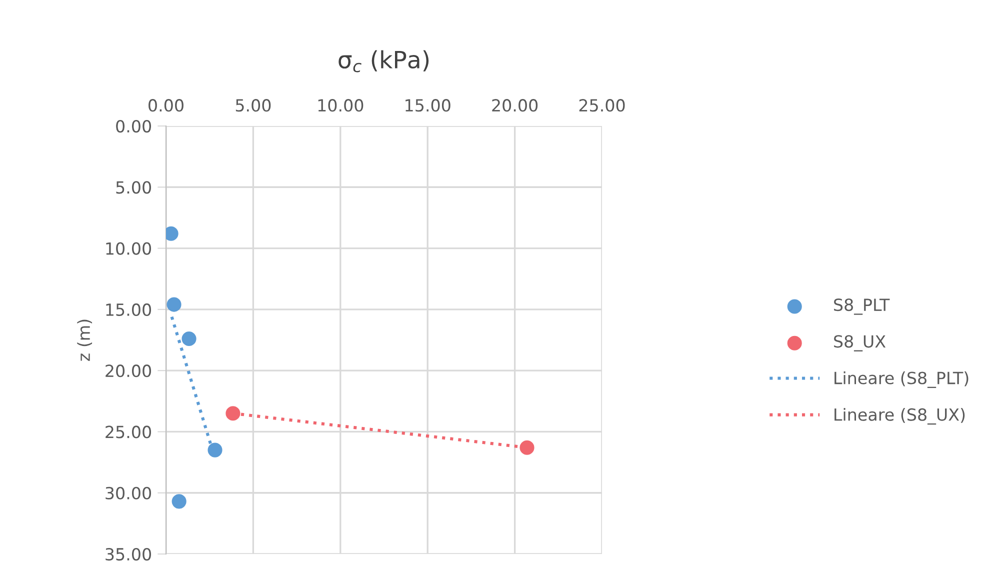 The height and width of the screenshot is (568, 984). I want to click on legend-label: Lineare (S8_UX), so click(899, 416).